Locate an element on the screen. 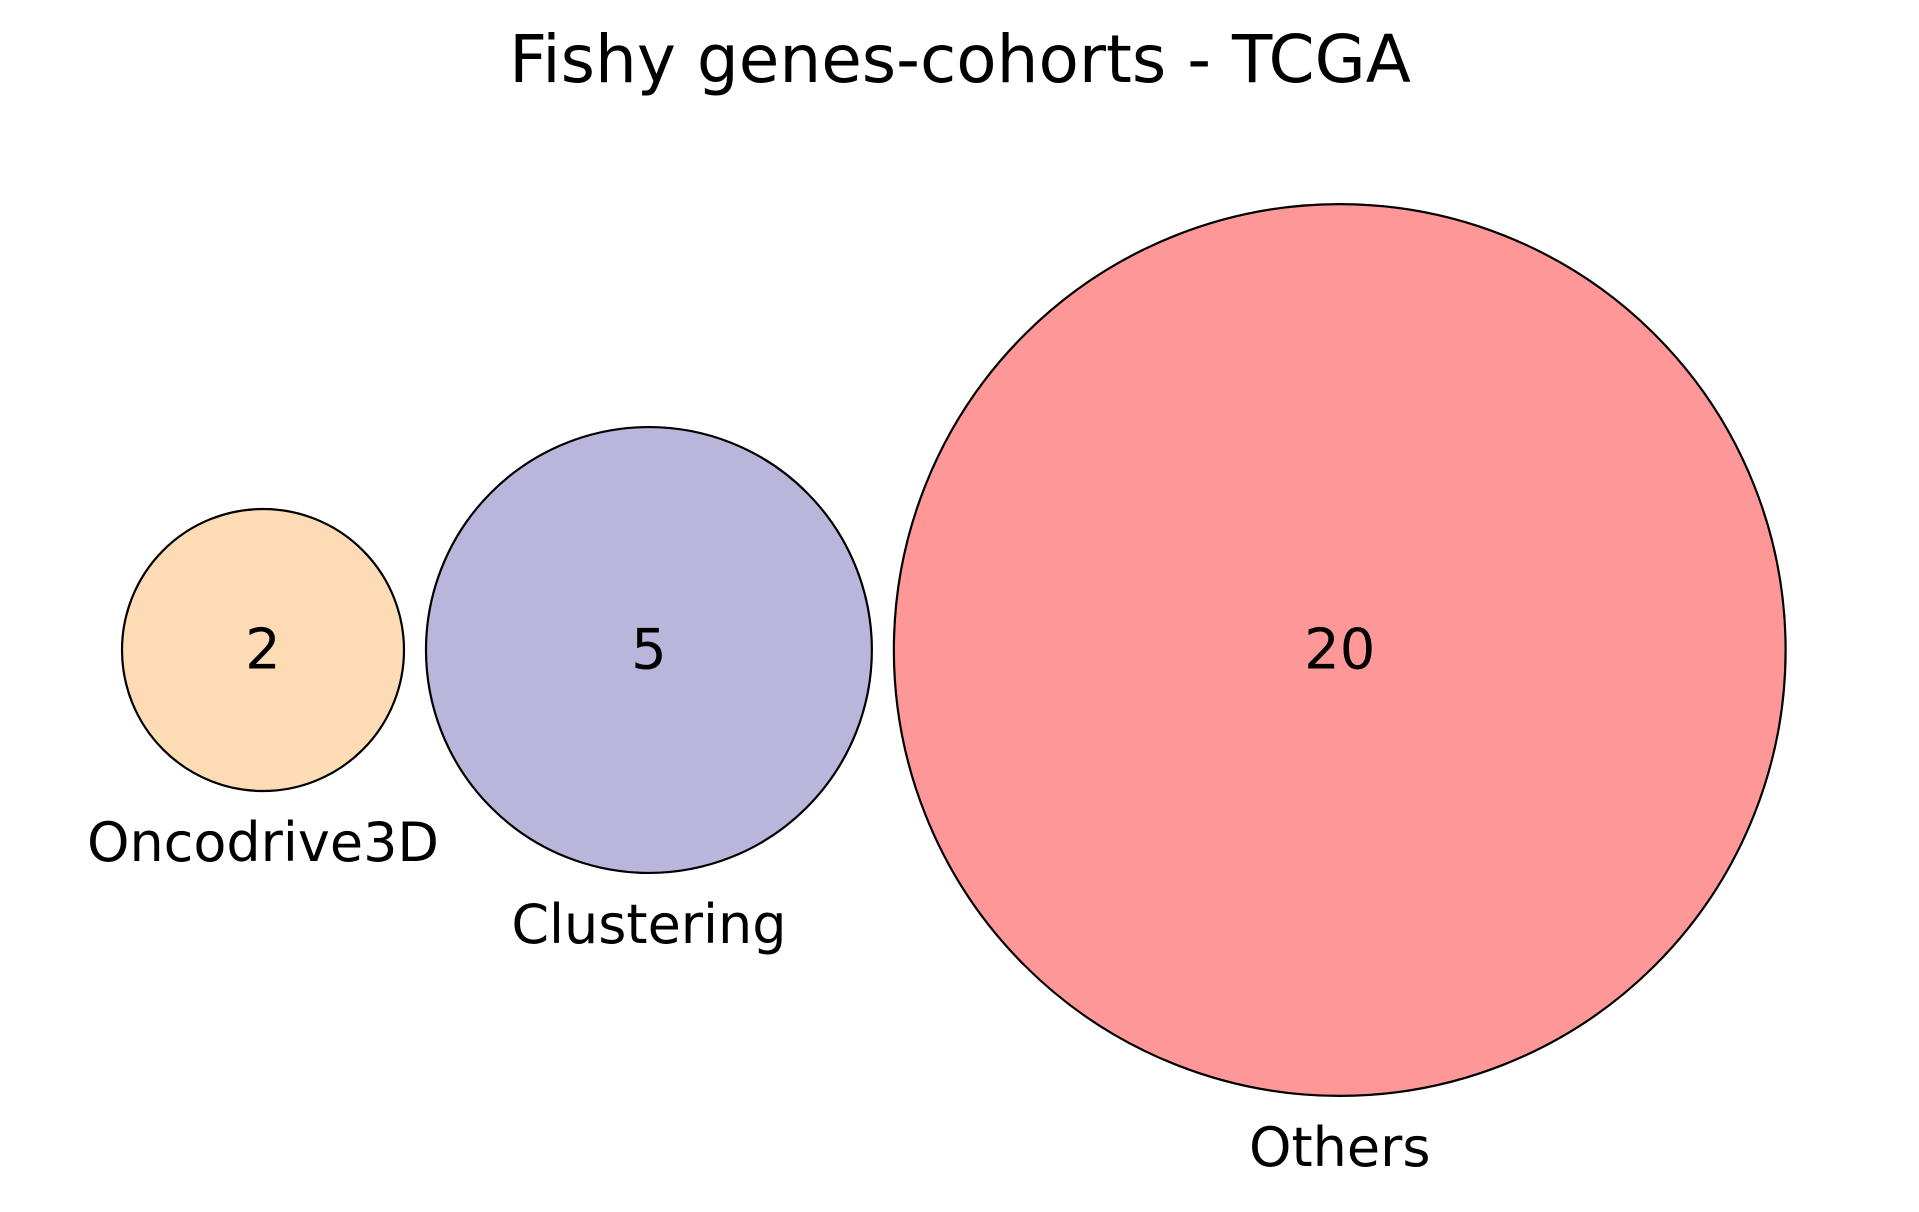  count-label-clustering: 5 is located at coordinates (649, 650).